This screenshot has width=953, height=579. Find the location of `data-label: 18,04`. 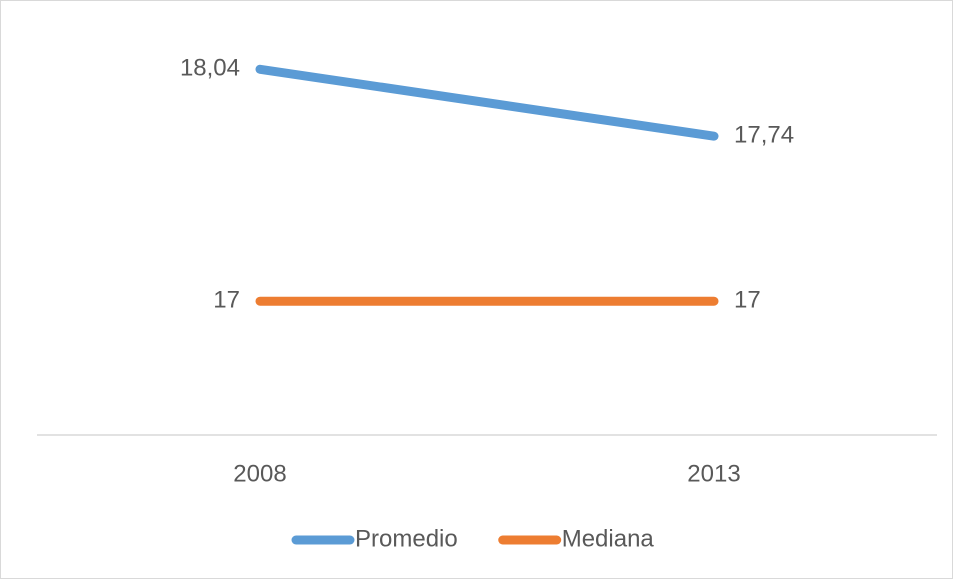

data-label: 18,04 is located at coordinates (210, 68).